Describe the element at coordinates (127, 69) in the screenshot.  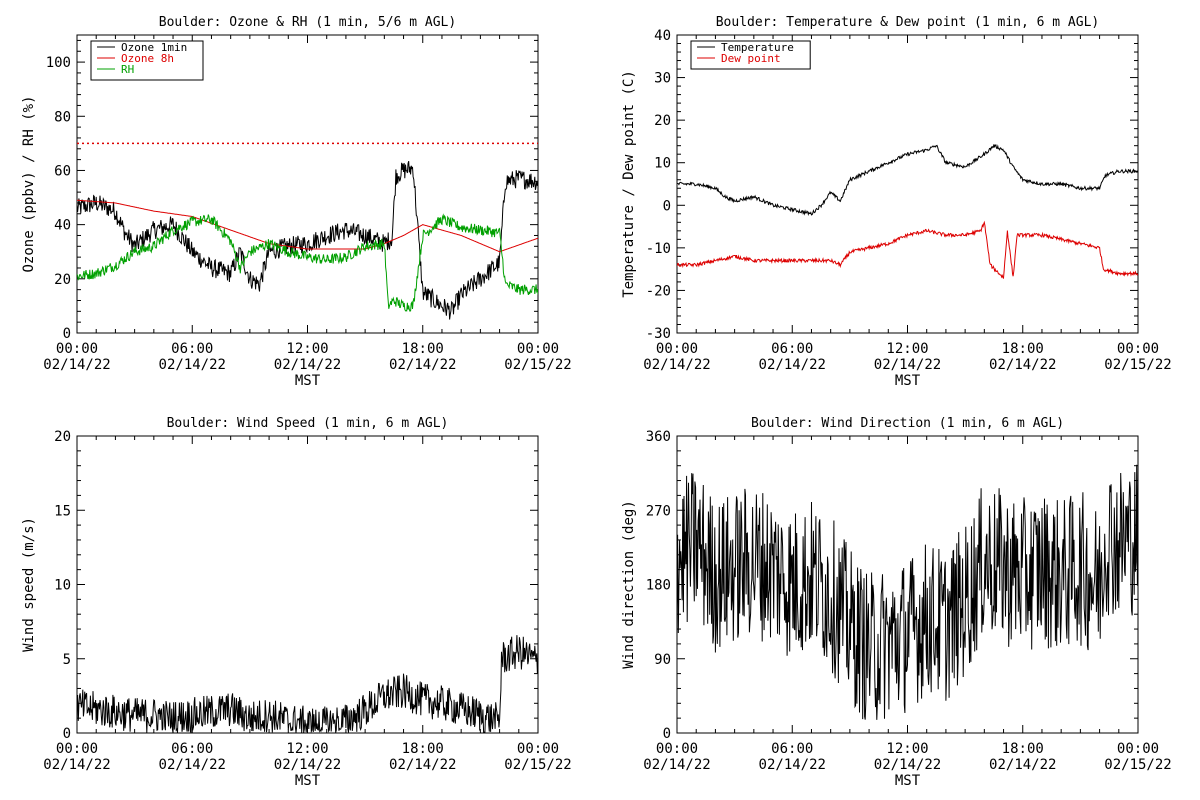
I see `legend-label: RH` at that location.